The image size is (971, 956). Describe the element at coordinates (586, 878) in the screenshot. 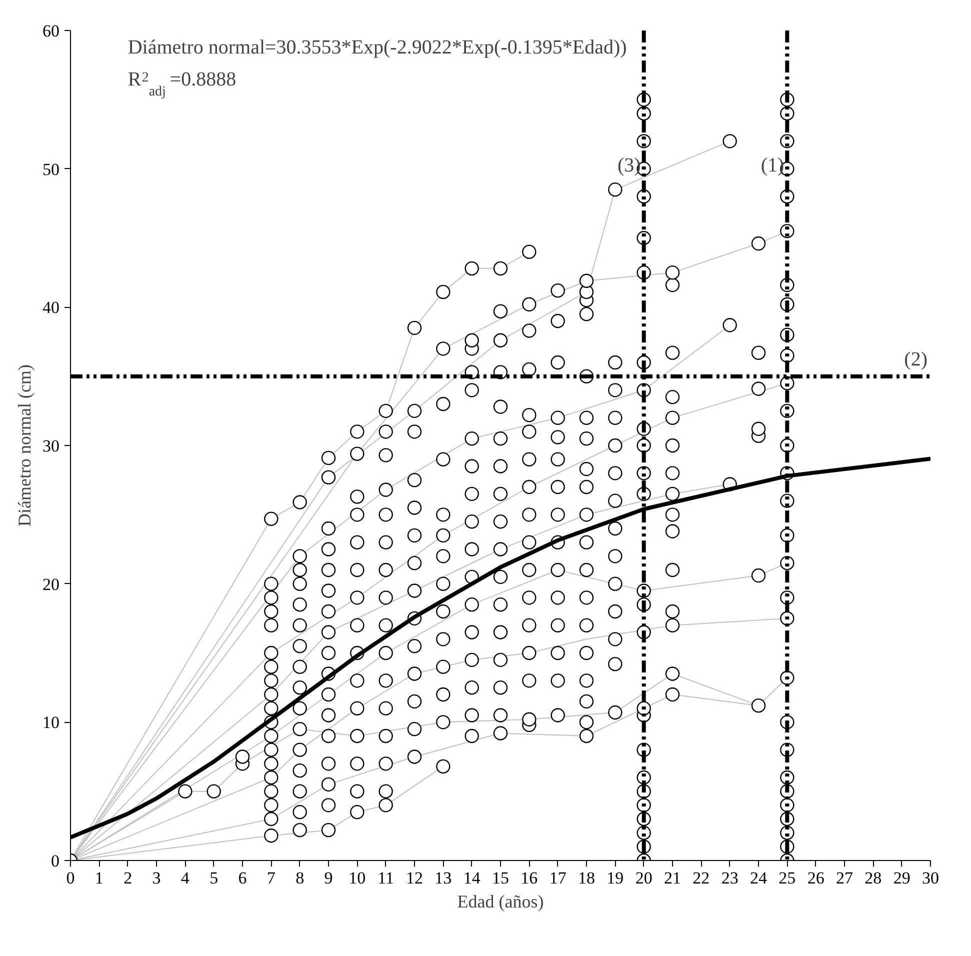

I see `x-tick-label: 18` at that location.